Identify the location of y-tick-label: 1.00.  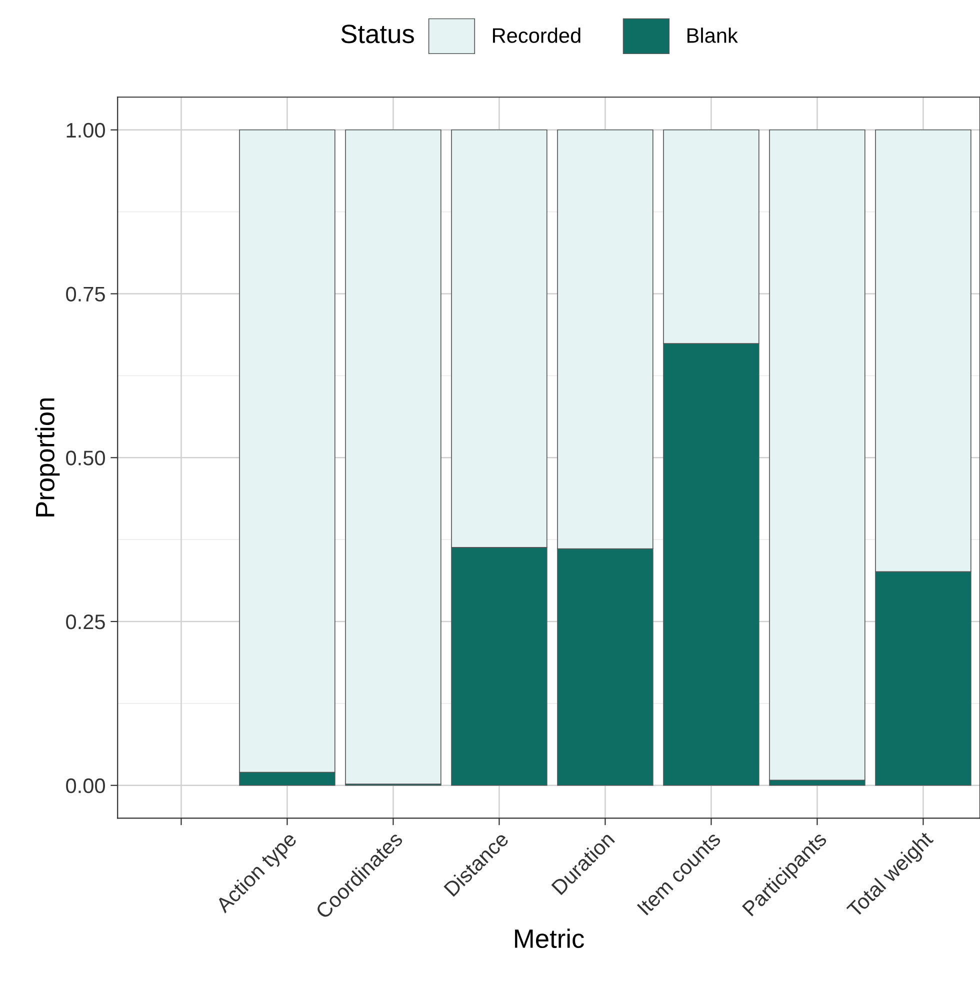
(85, 130).